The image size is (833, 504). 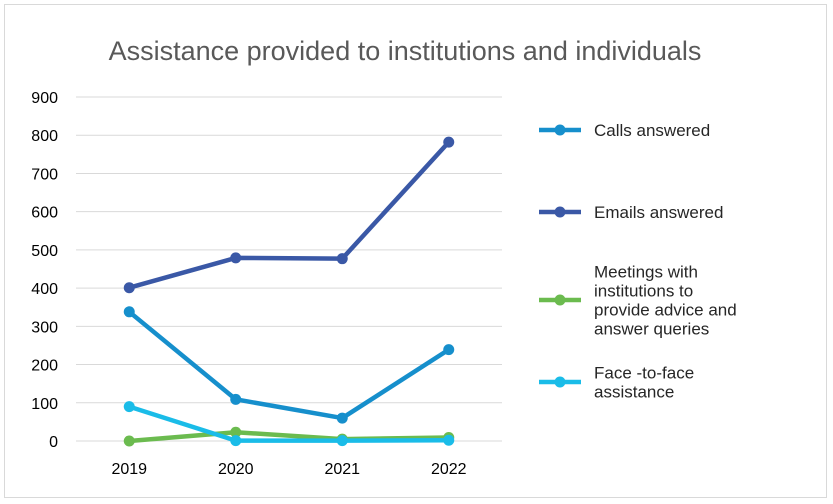 What do you see at coordinates (634, 392) in the screenshot?
I see `legend-label: assistance` at bounding box center [634, 392].